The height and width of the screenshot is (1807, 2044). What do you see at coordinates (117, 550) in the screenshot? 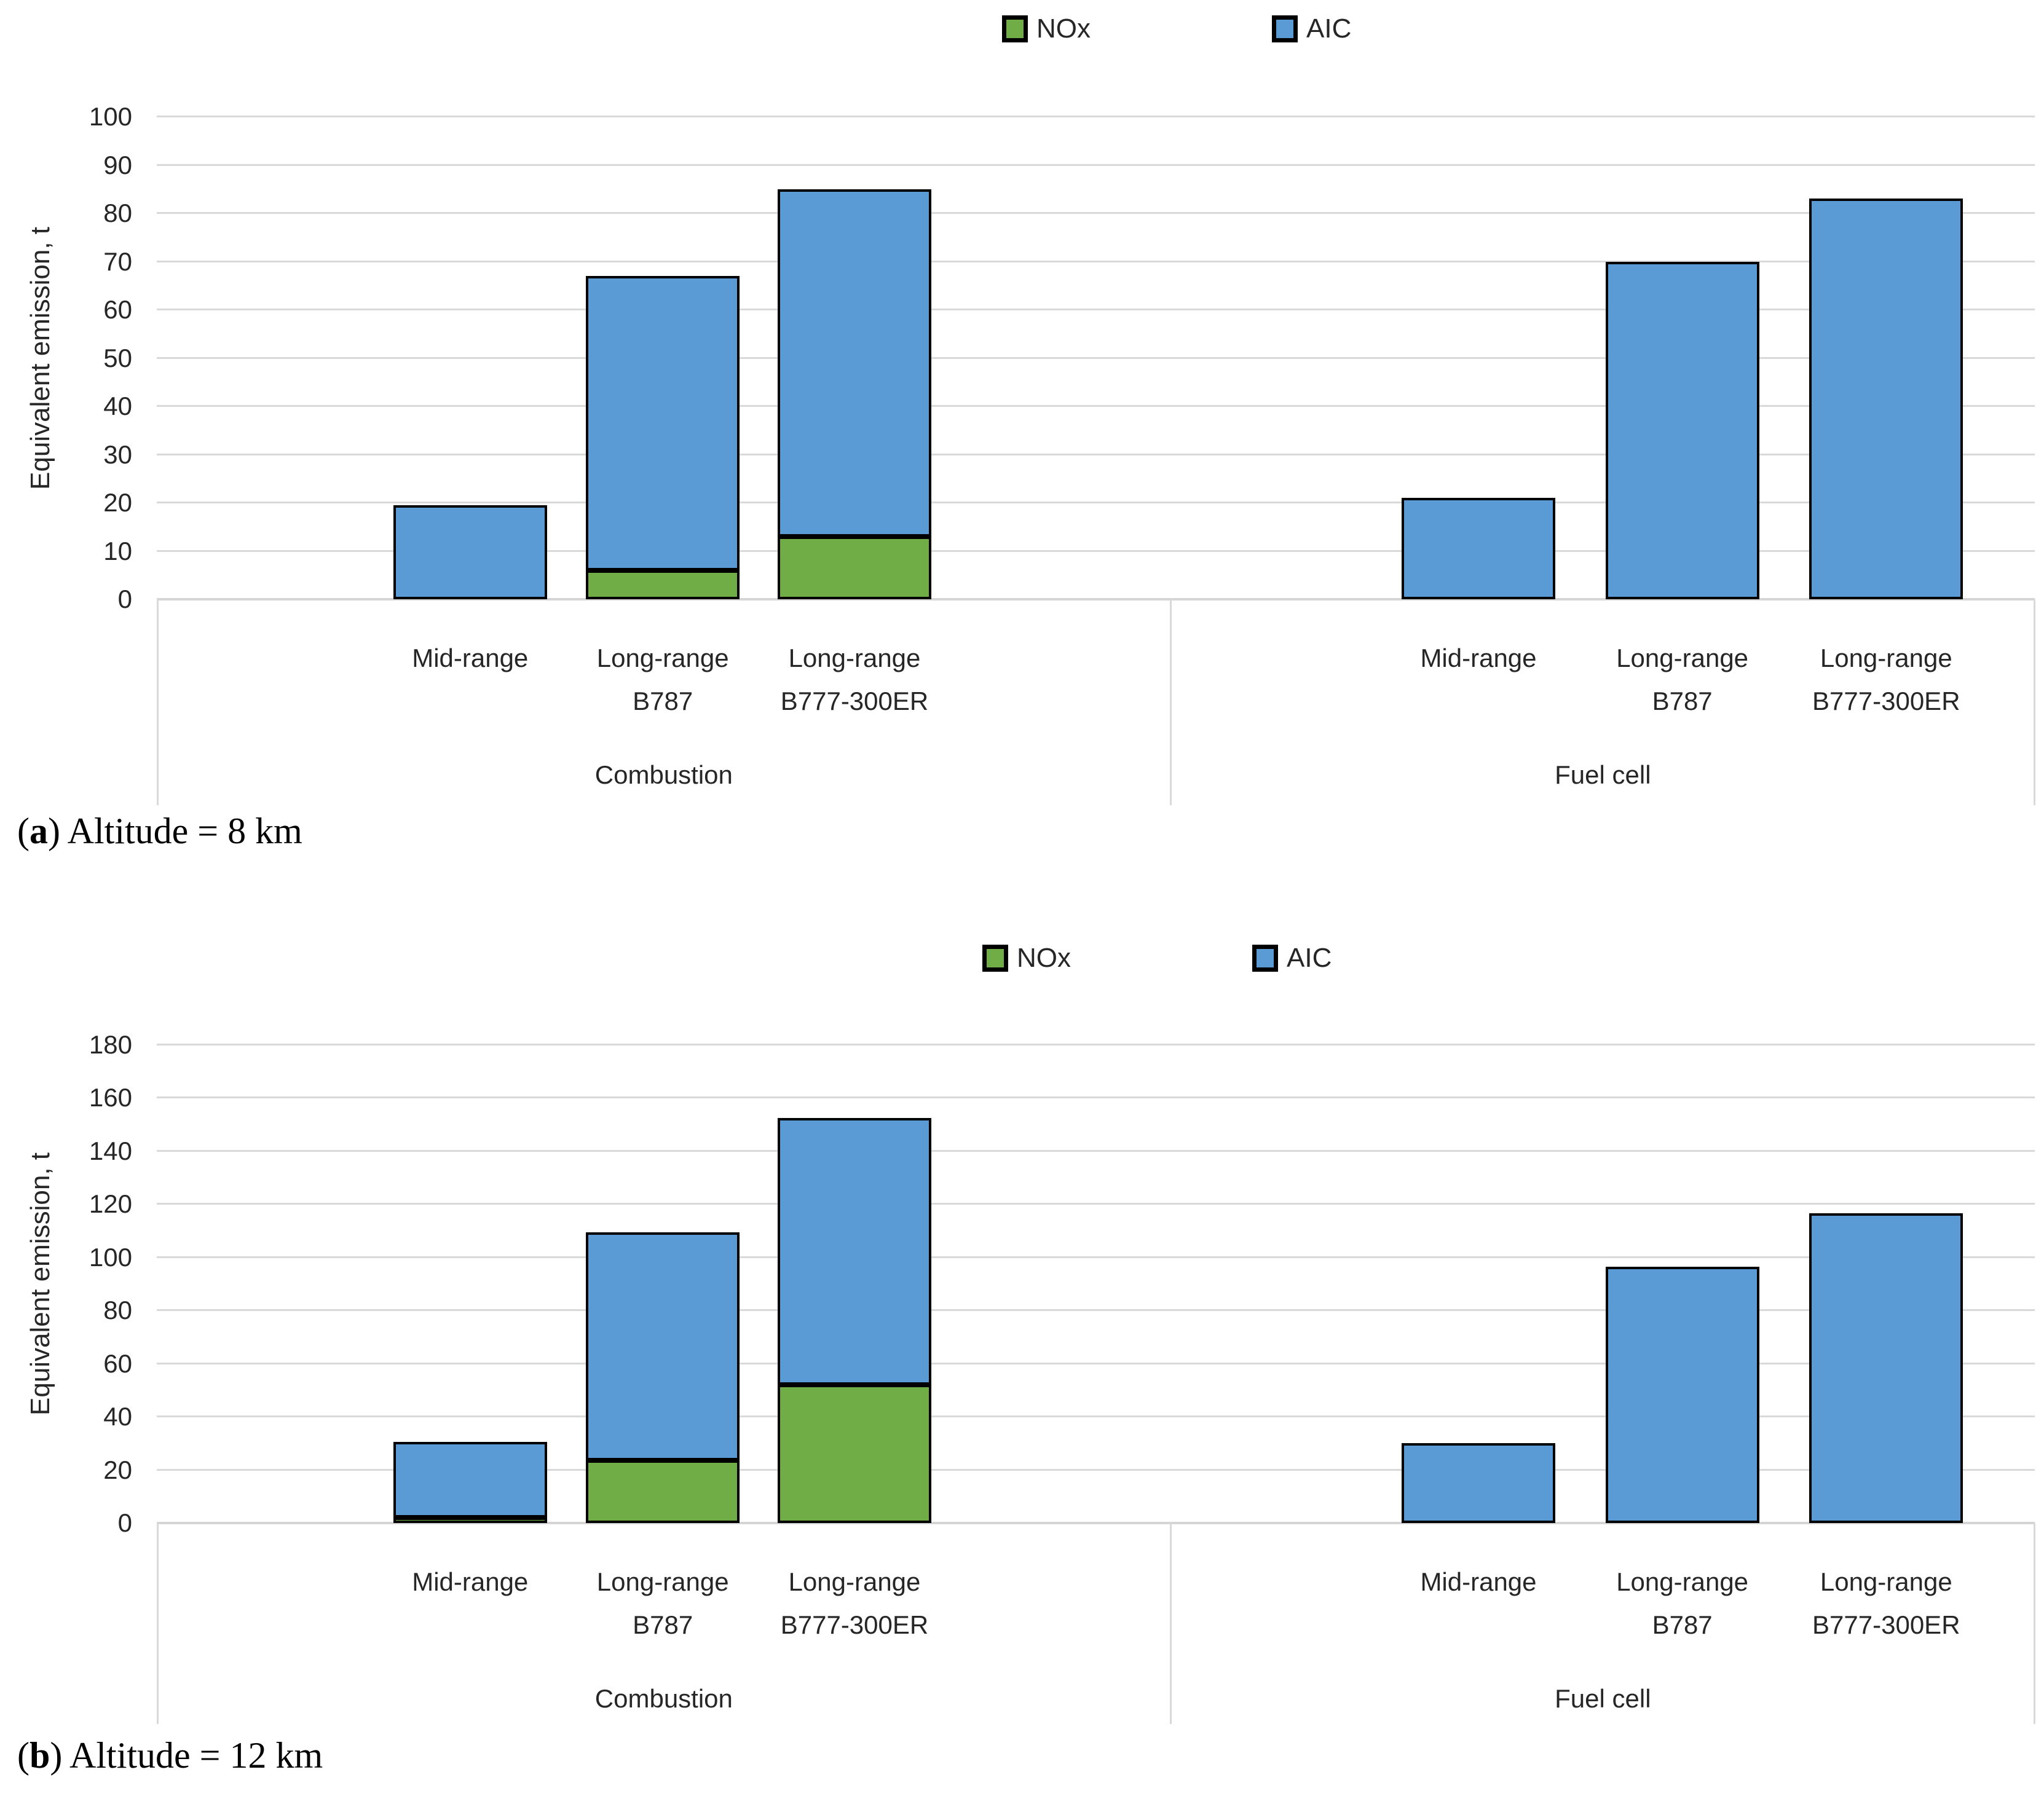
I see `y-tick-label: 10` at bounding box center [117, 550].